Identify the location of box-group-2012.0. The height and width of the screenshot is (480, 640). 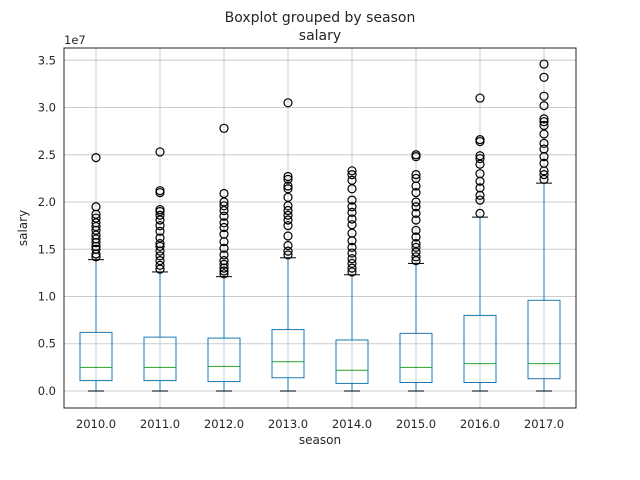
(224, 257).